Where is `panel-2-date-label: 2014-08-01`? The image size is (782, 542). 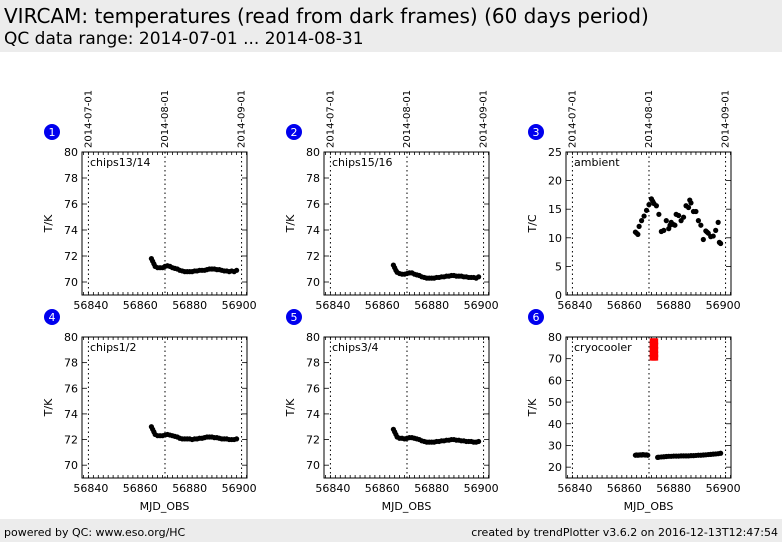 panel-2-date-label: 2014-08-01 is located at coordinates (407, 119).